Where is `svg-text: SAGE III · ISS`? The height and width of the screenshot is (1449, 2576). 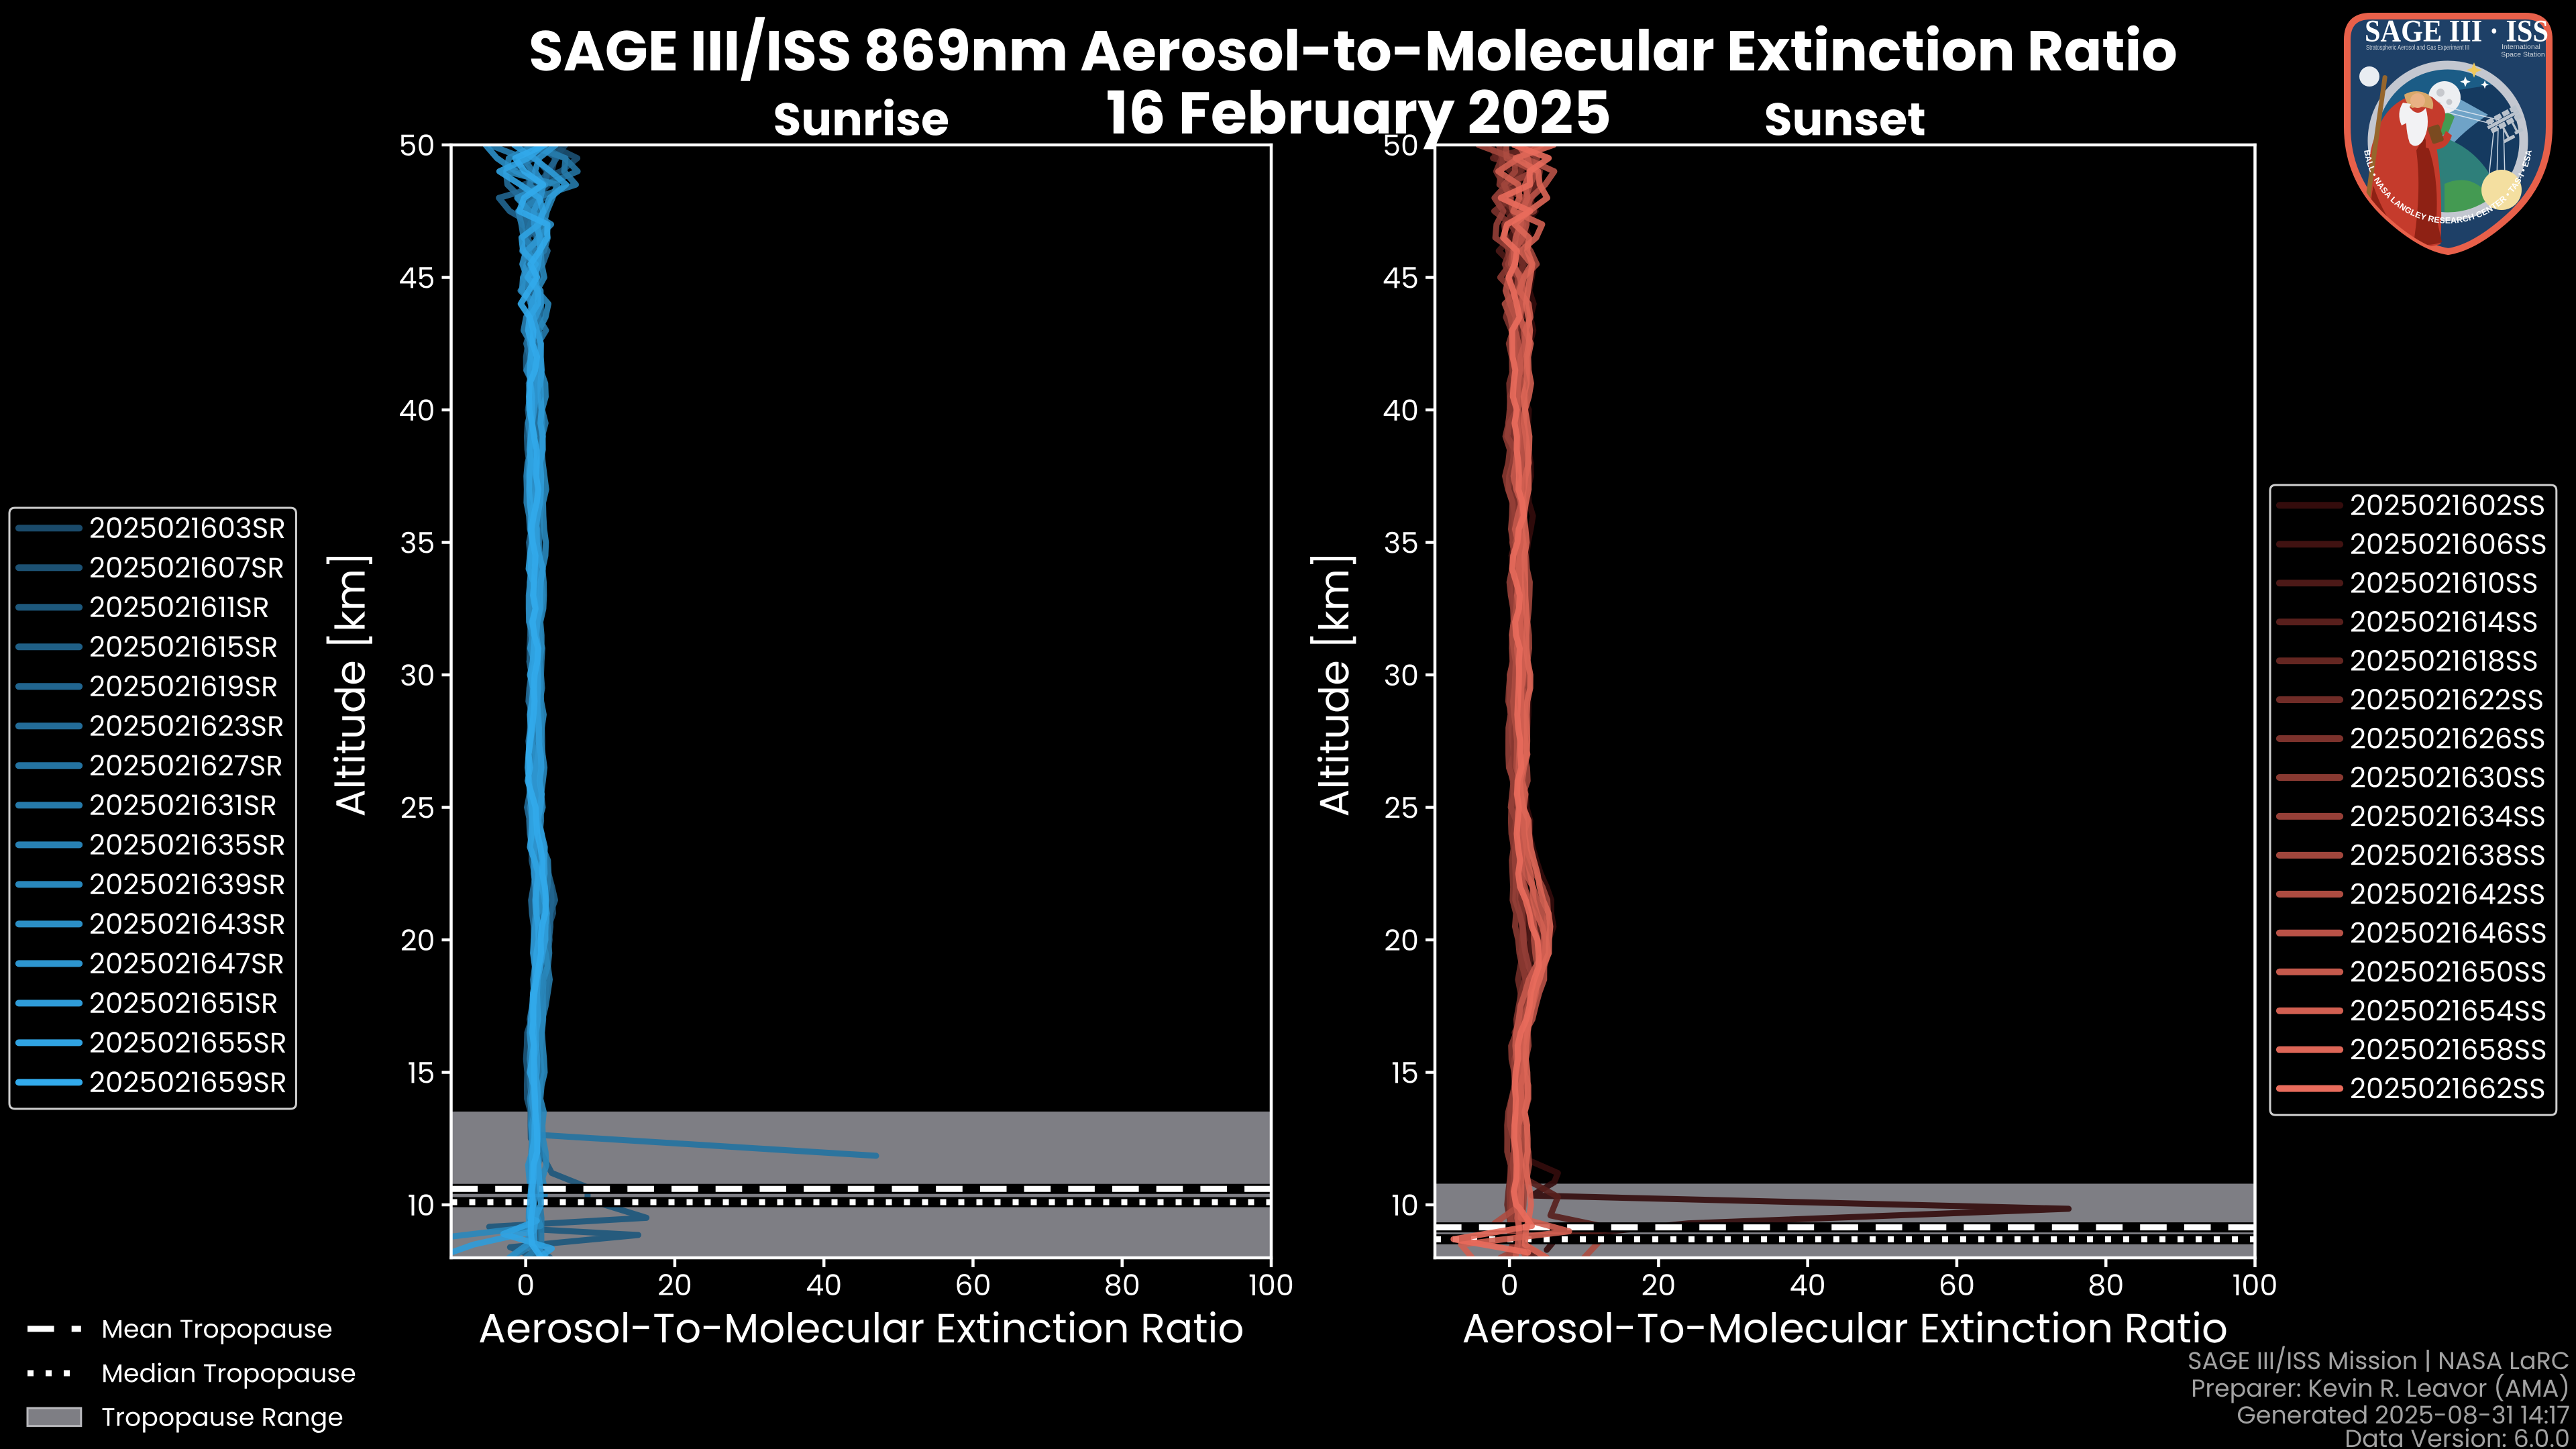
svg-text: SAGE III · ISS is located at coordinates (2456, 31).